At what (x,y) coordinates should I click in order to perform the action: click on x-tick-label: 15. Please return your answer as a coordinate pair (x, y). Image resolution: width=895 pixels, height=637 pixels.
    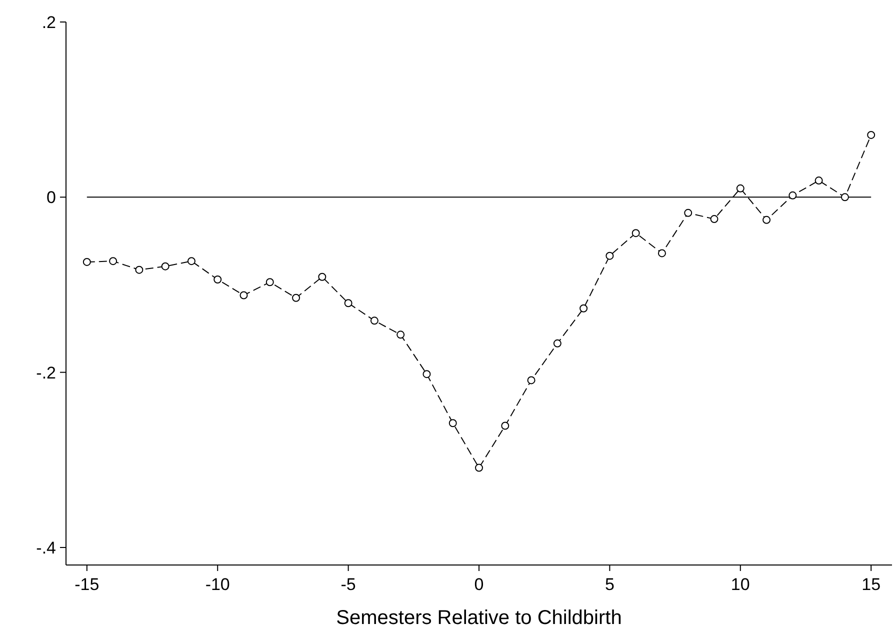
    Looking at the image, I should click on (871, 584).